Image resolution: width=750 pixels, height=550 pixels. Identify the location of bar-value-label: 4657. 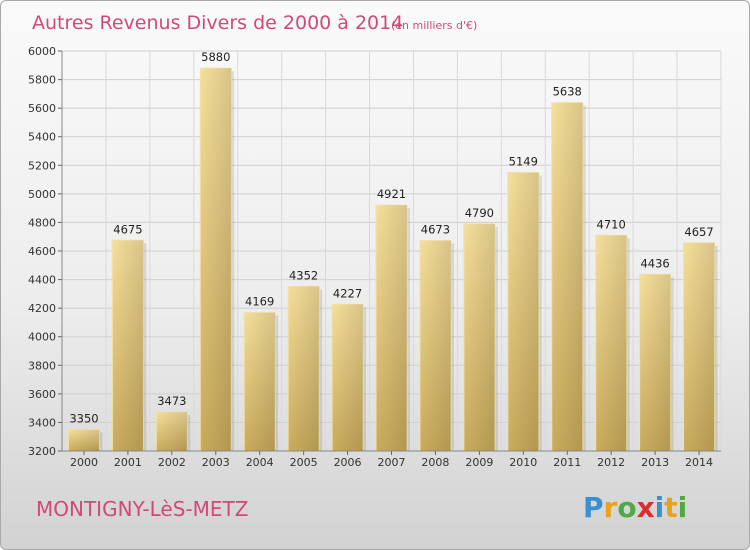
(698, 232).